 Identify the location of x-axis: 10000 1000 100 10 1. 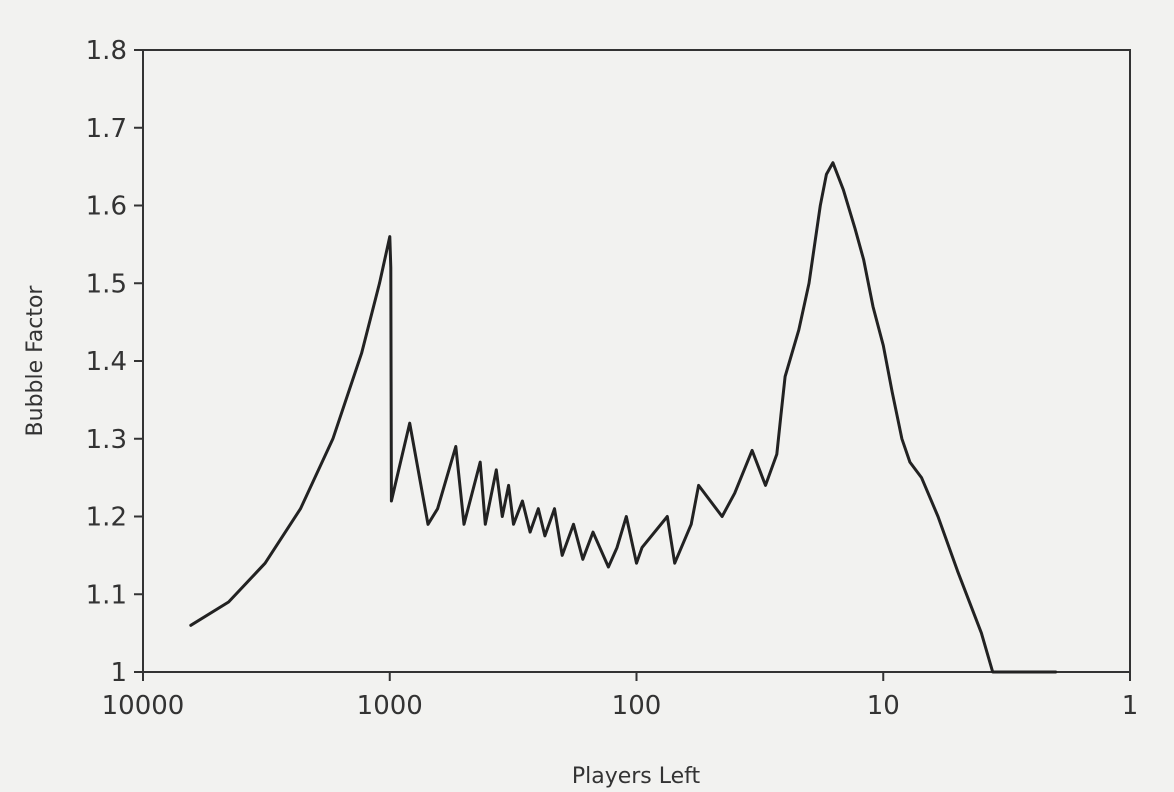
(620, 696).